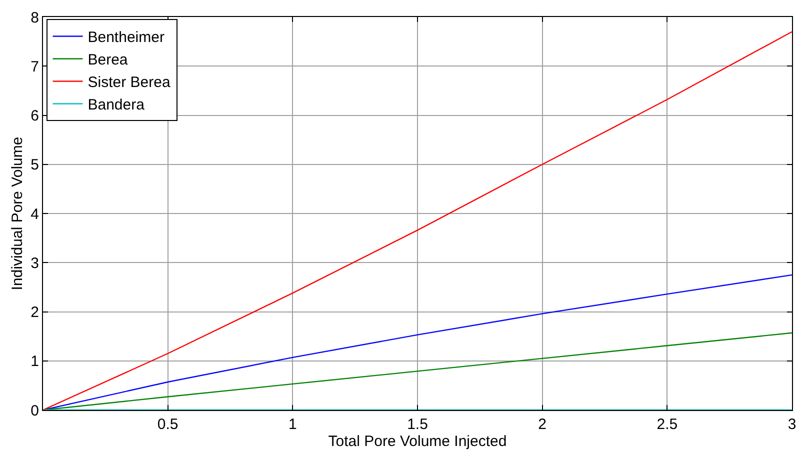  What do you see at coordinates (34, 67) in the screenshot?
I see `y-tick-label: 7` at bounding box center [34, 67].